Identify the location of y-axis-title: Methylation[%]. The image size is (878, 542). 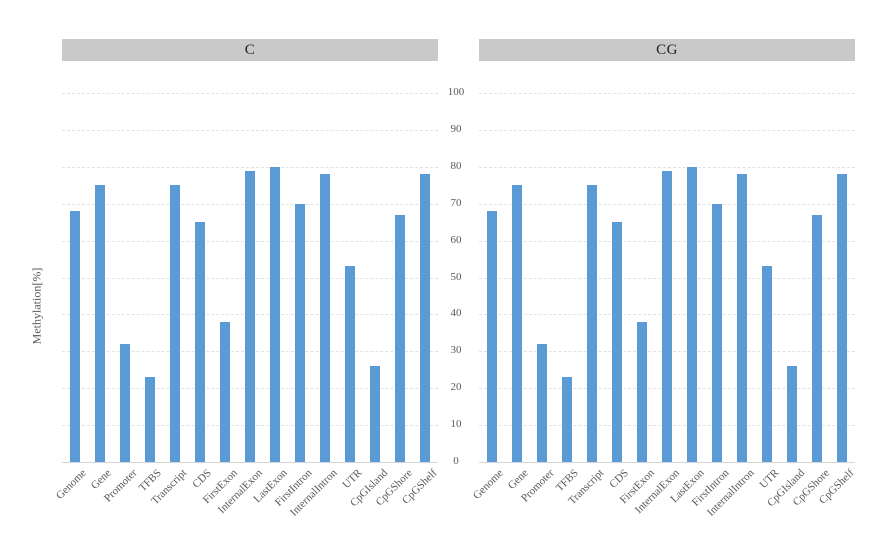
(36, 306).